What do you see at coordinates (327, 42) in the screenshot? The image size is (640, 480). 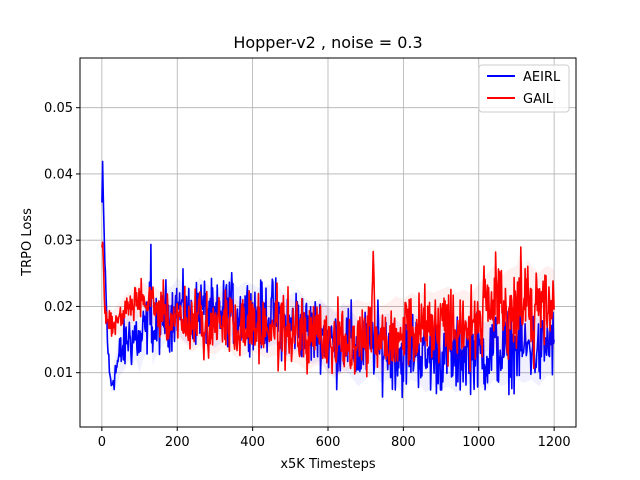 I see `chart-title: Hopper-v2 , noise = 0.3` at bounding box center [327, 42].